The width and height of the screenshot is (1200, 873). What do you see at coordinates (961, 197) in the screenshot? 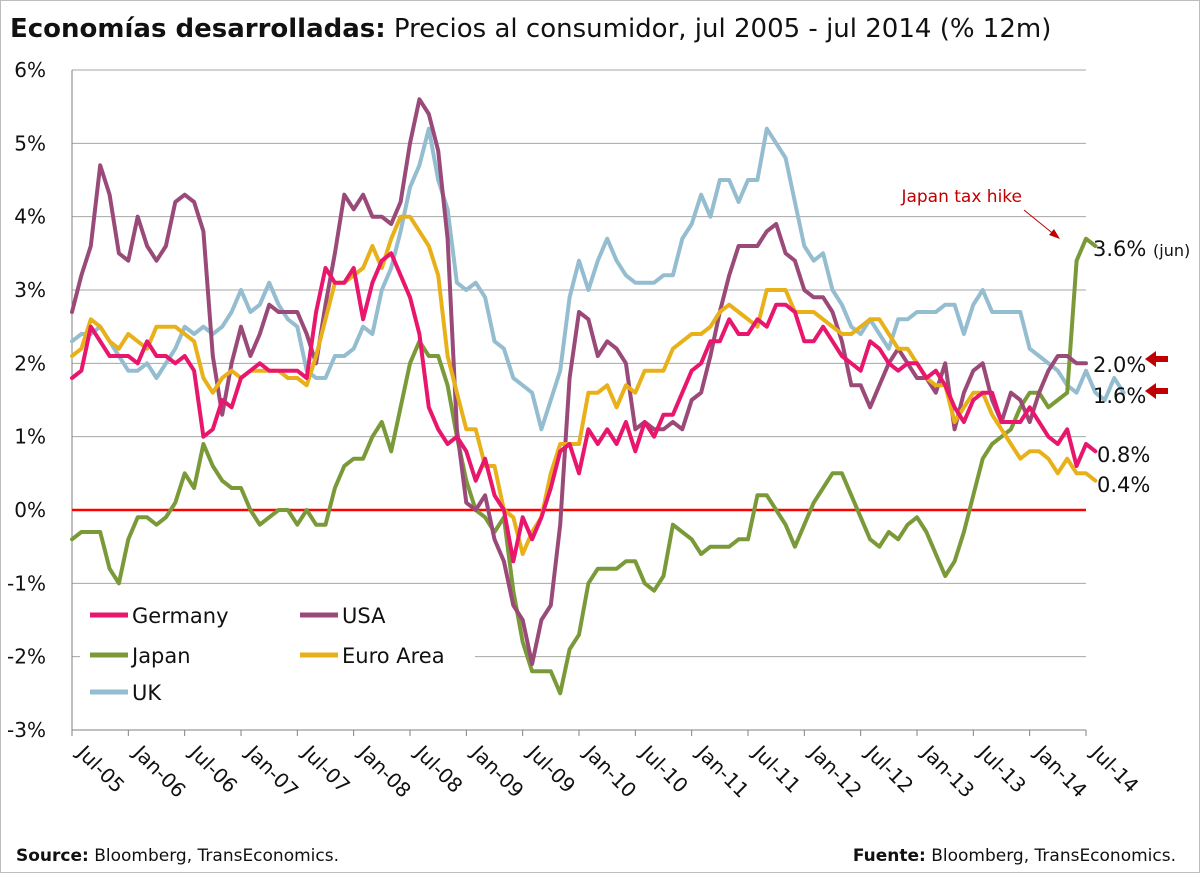
I see `annotation-text: Japan tax hike` at bounding box center [961, 197].